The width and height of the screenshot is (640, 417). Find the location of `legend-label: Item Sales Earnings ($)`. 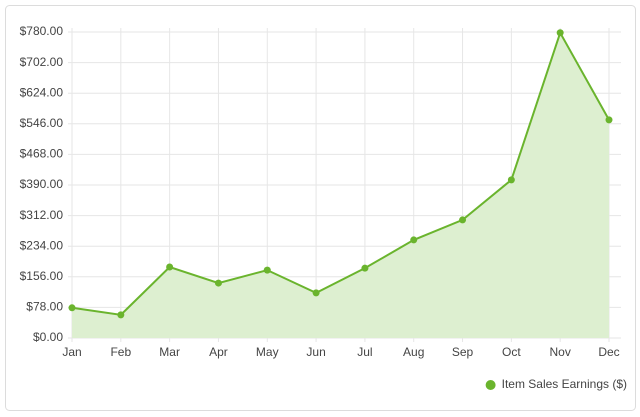

legend-label: Item Sales Earnings ($) is located at coordinates (564, 384).